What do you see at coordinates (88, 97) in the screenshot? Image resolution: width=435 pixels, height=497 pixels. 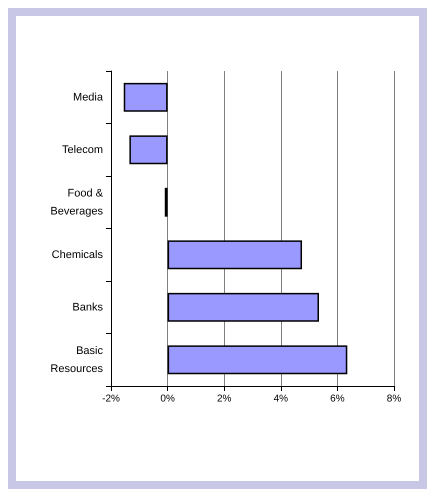 I see `y-tick-label: Media` at bounding box center [88, 97].